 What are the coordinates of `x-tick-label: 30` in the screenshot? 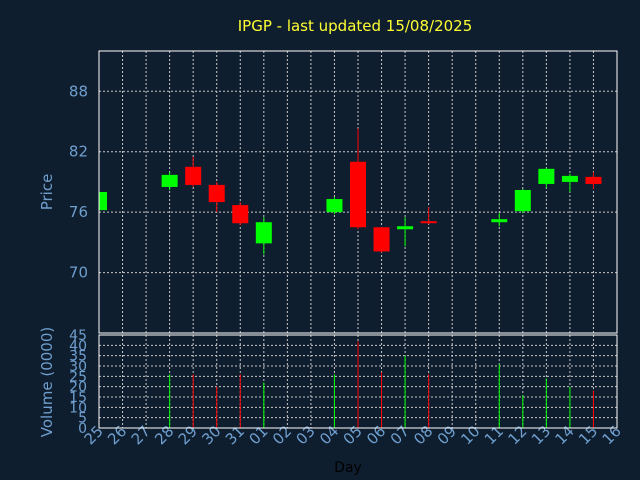 It's located at (211, 435).